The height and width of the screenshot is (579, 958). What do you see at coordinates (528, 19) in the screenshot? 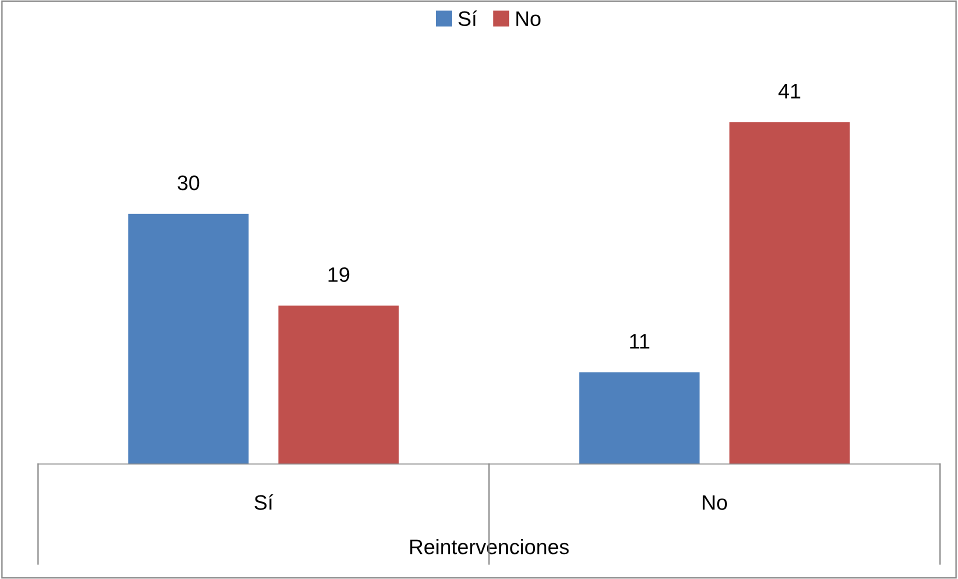
I see `legend-label: No` at bounding box center [528, 19].